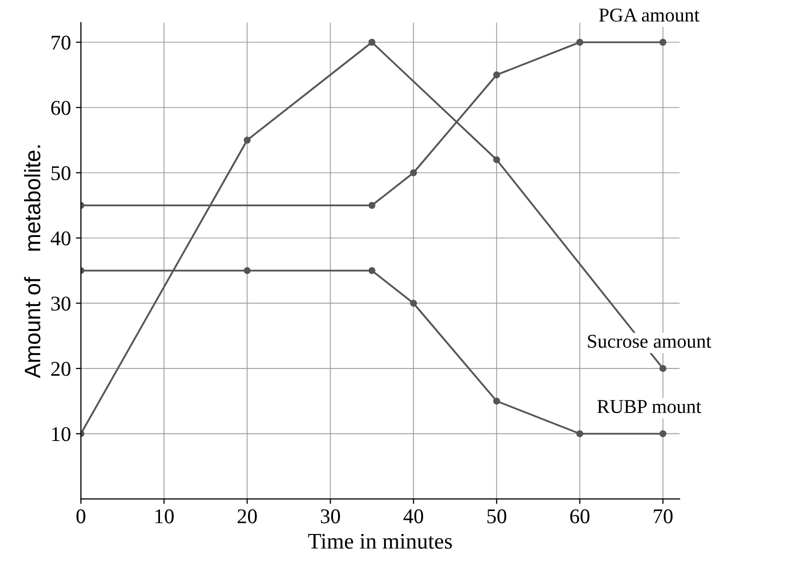  Describe the element at coordinates (649, 15) in the screenshot. I see `series-label: PGA amount` at that location.